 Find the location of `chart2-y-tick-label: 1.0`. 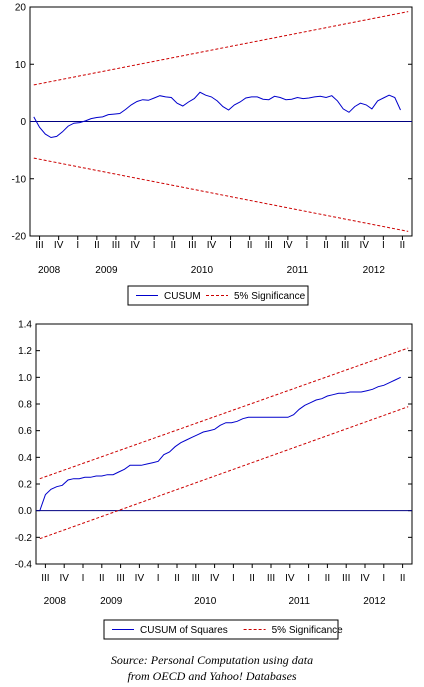

chart2-y-tick-label: 1.0 is located at coordinates (25, 378).